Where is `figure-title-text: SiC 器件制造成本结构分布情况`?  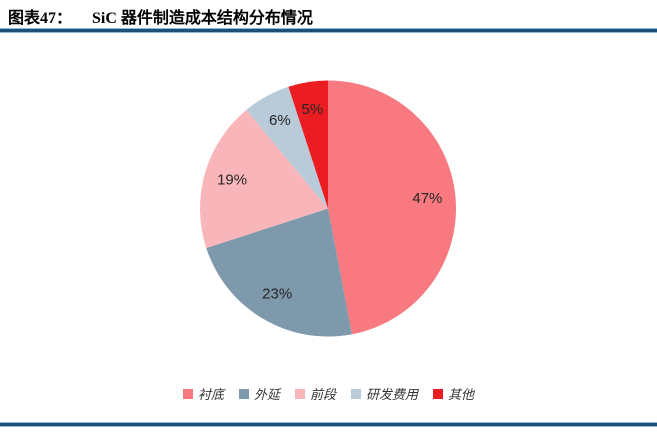 figure-title-text: SiC 器件制造成本结构分布情况 is located at coordinates (202, 18).